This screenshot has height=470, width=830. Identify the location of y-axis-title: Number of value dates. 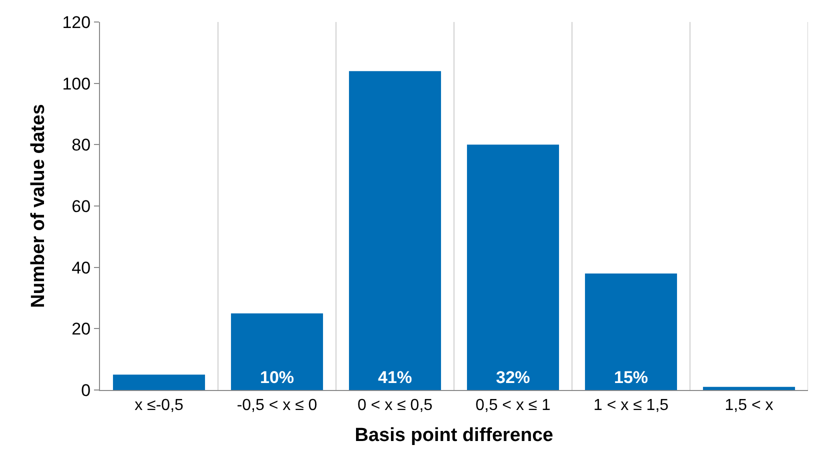
(39, 206).